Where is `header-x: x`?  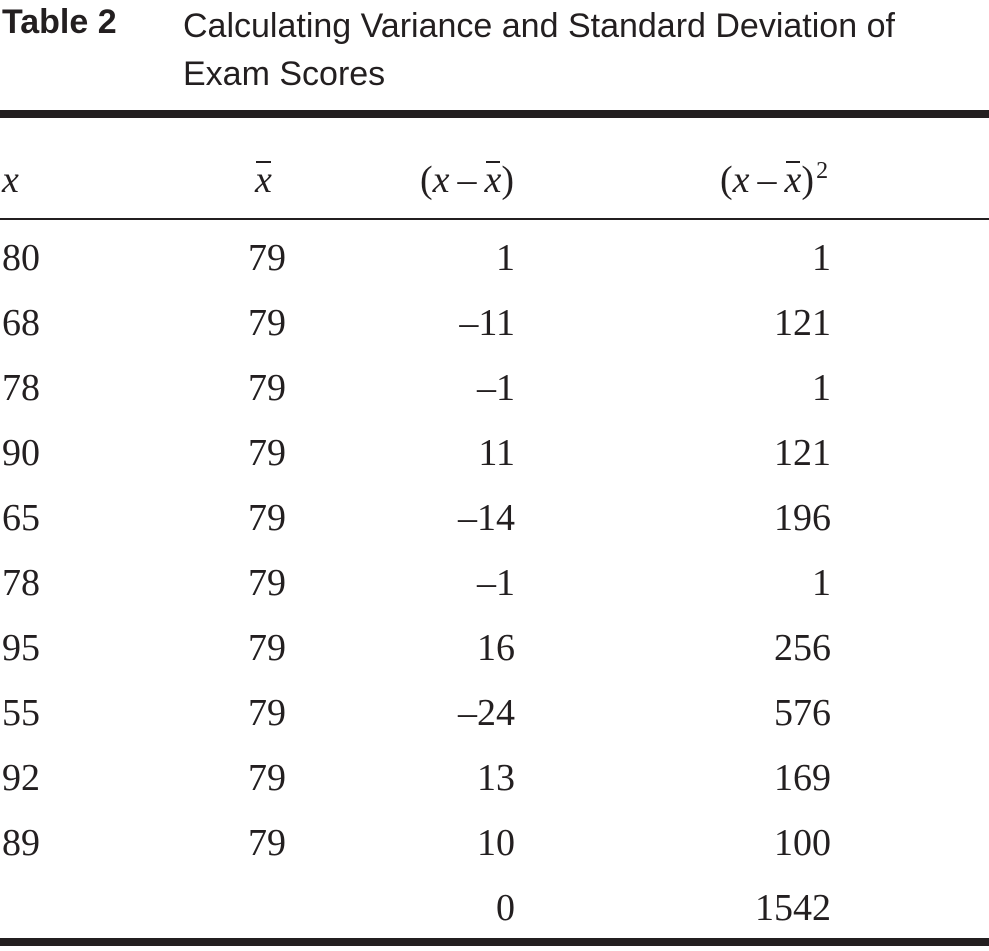
header-x: x is located at coordinates (10, 180).